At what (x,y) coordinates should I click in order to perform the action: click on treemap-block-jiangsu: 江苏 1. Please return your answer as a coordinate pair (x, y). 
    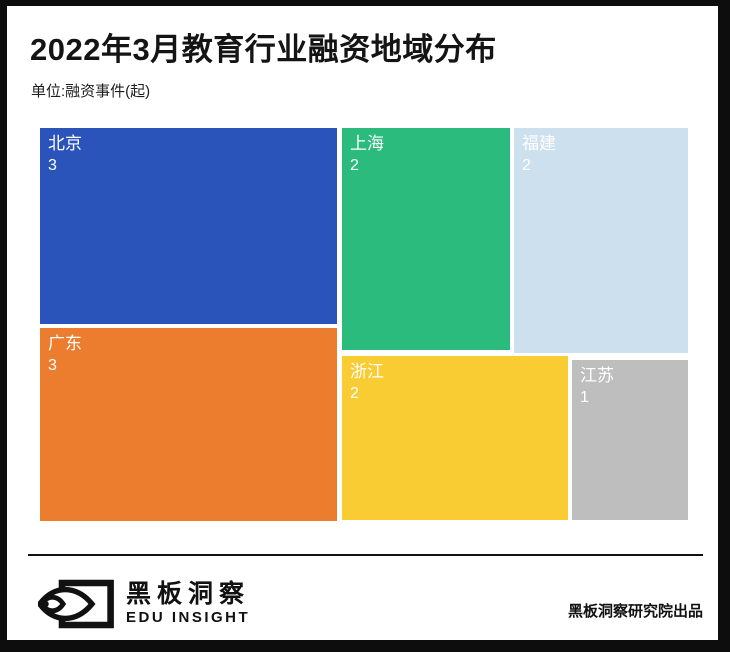
    Looking at the image, I should click on (630, 440).